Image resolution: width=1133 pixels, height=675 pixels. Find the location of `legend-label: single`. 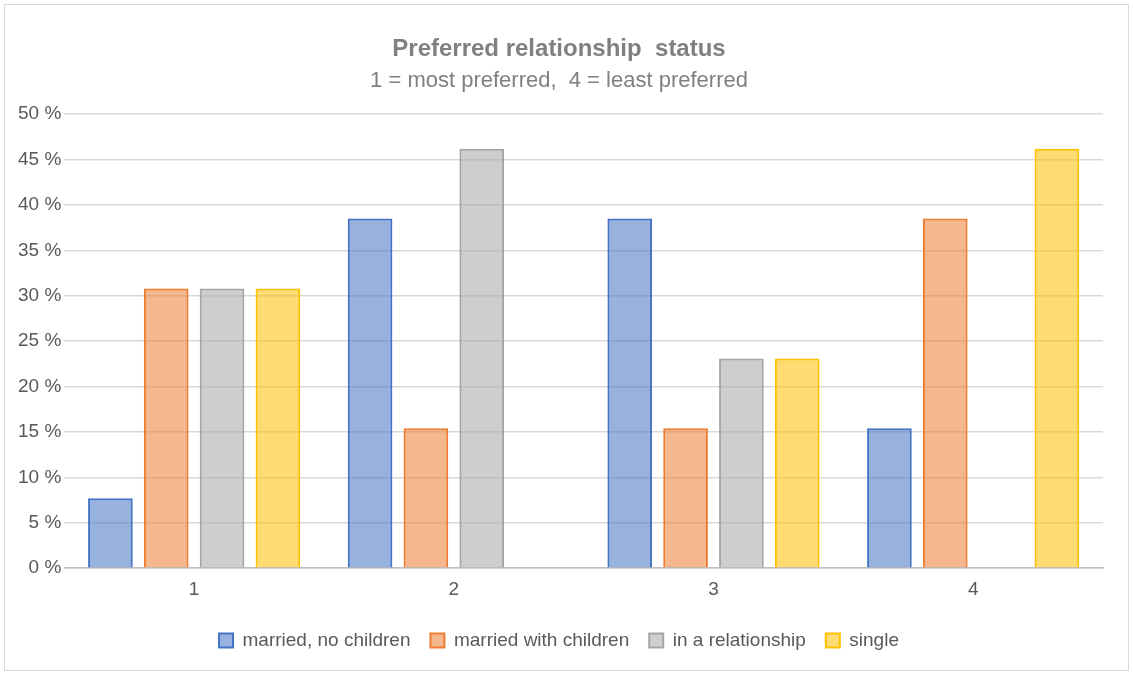

legend-label: single is located at coordinates (874, 639).